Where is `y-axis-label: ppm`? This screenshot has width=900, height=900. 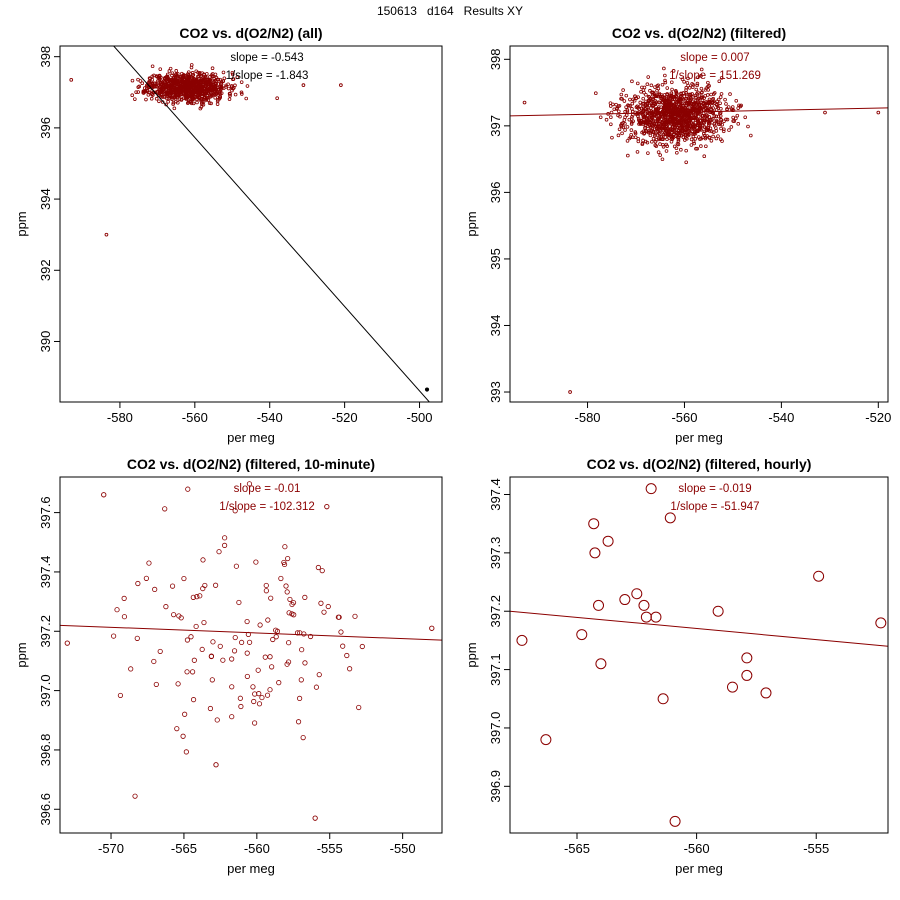 y-axis-label: ppm is located at coordinates (471, 654).